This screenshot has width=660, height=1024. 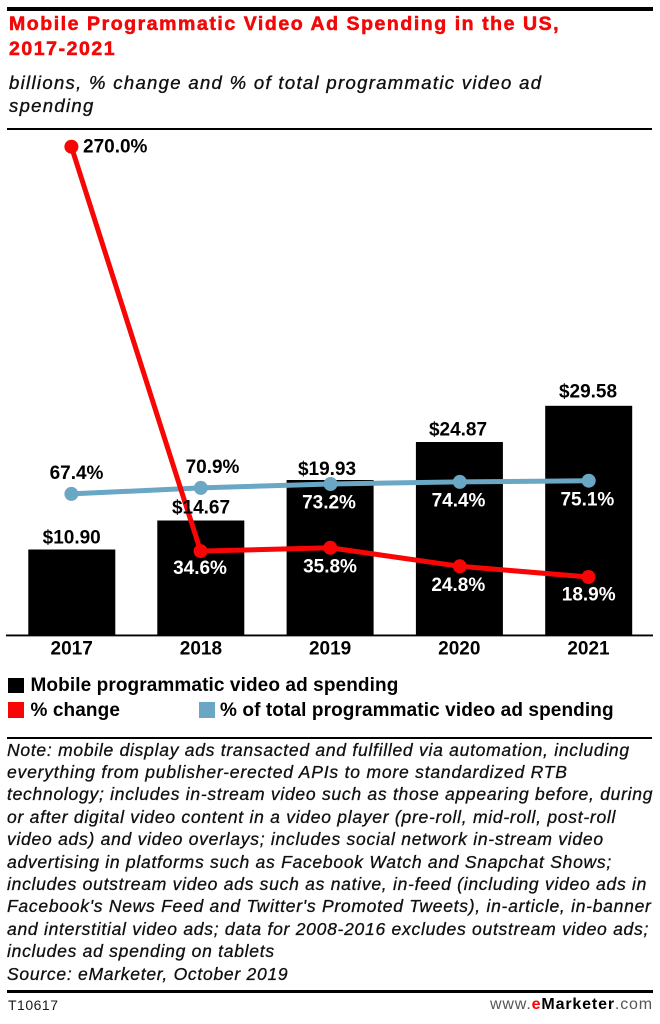 I want to click on svg-text: $14.67, so click(x=201, y=508).